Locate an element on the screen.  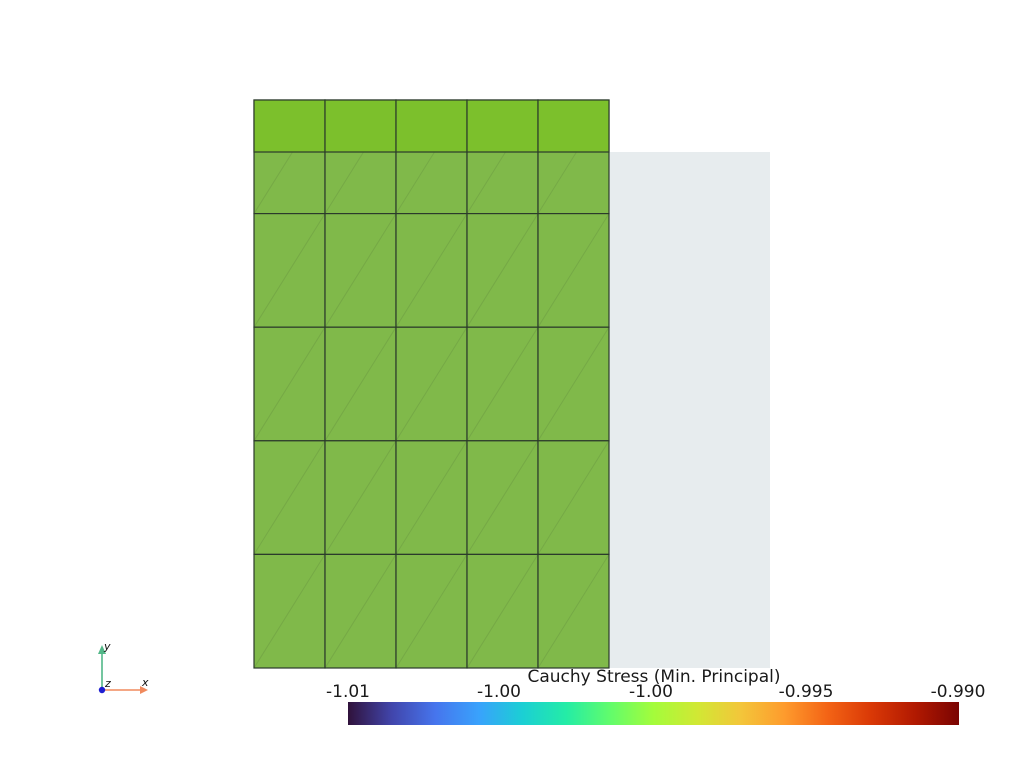
colorbar-title: Cauchy Stress (Min. Principal) is located at coordinates (654, 677).